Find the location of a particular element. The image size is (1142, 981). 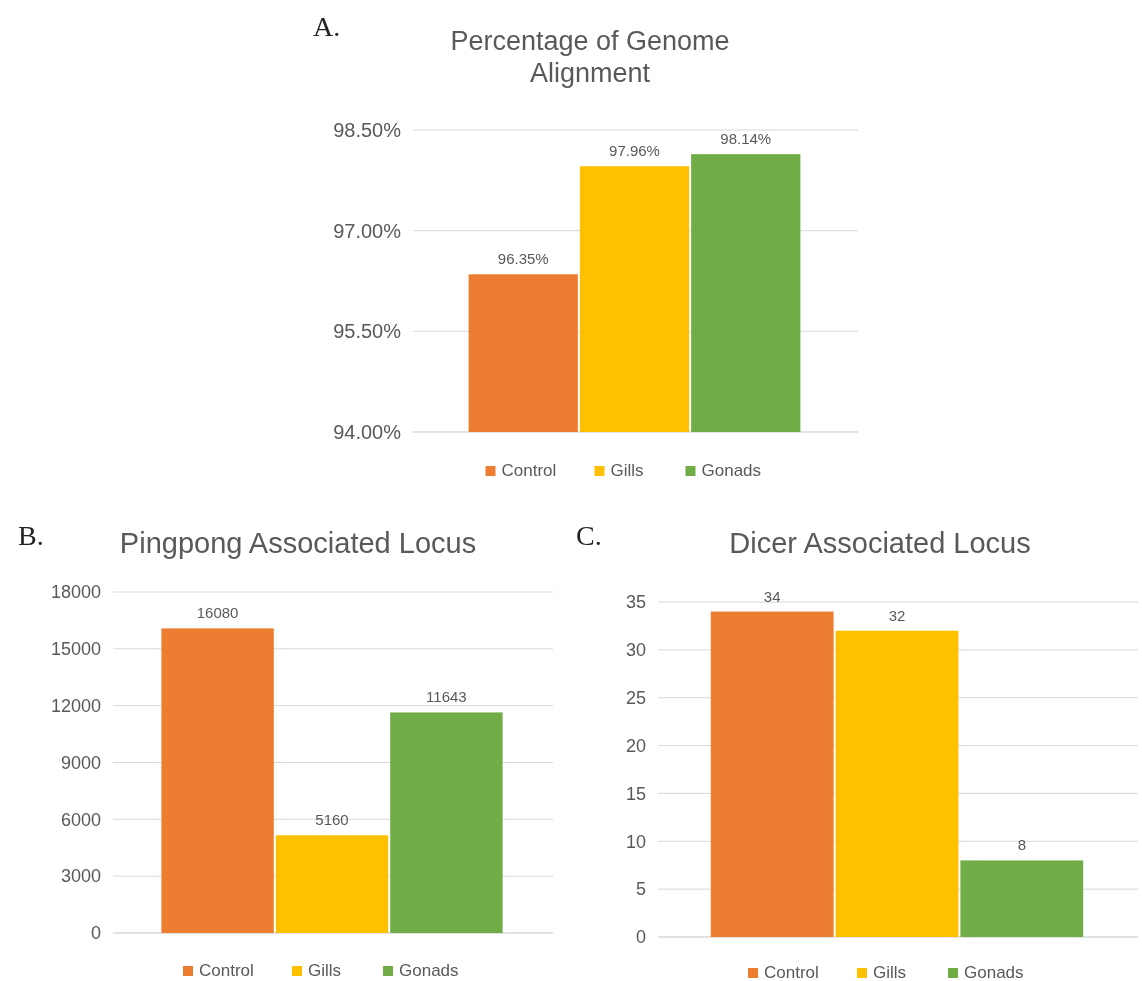

y-tick-label: 20 is located at coordinates (635, 745).